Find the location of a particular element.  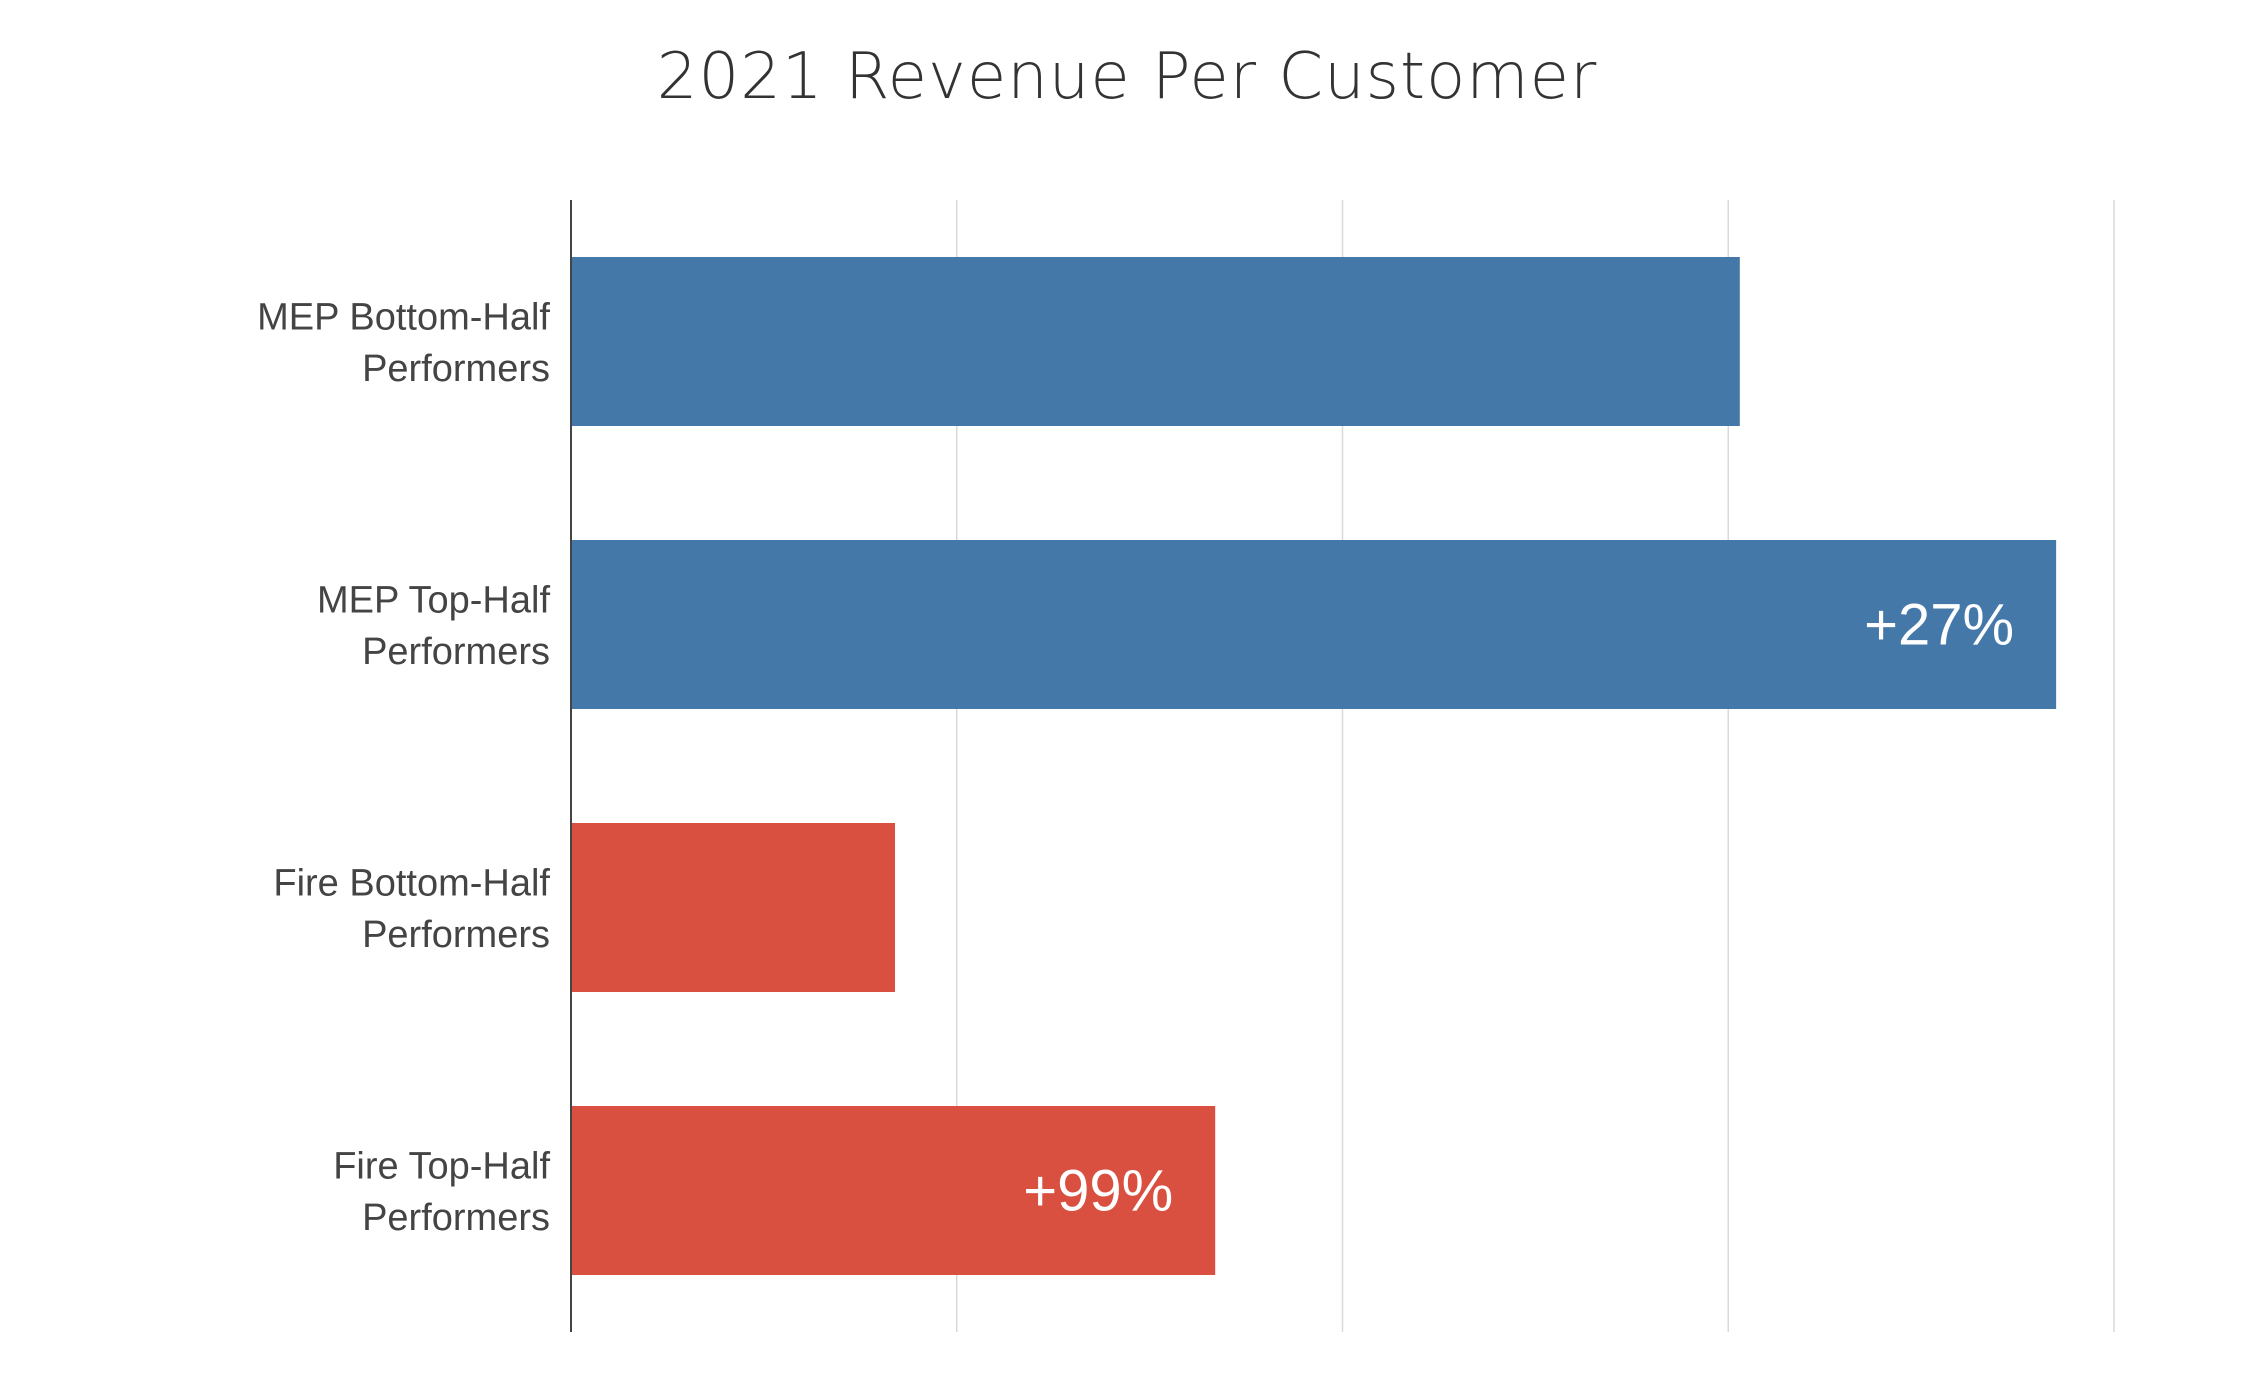

category-label: MEP Top-Half Performers is located at coordinates (433, 626).